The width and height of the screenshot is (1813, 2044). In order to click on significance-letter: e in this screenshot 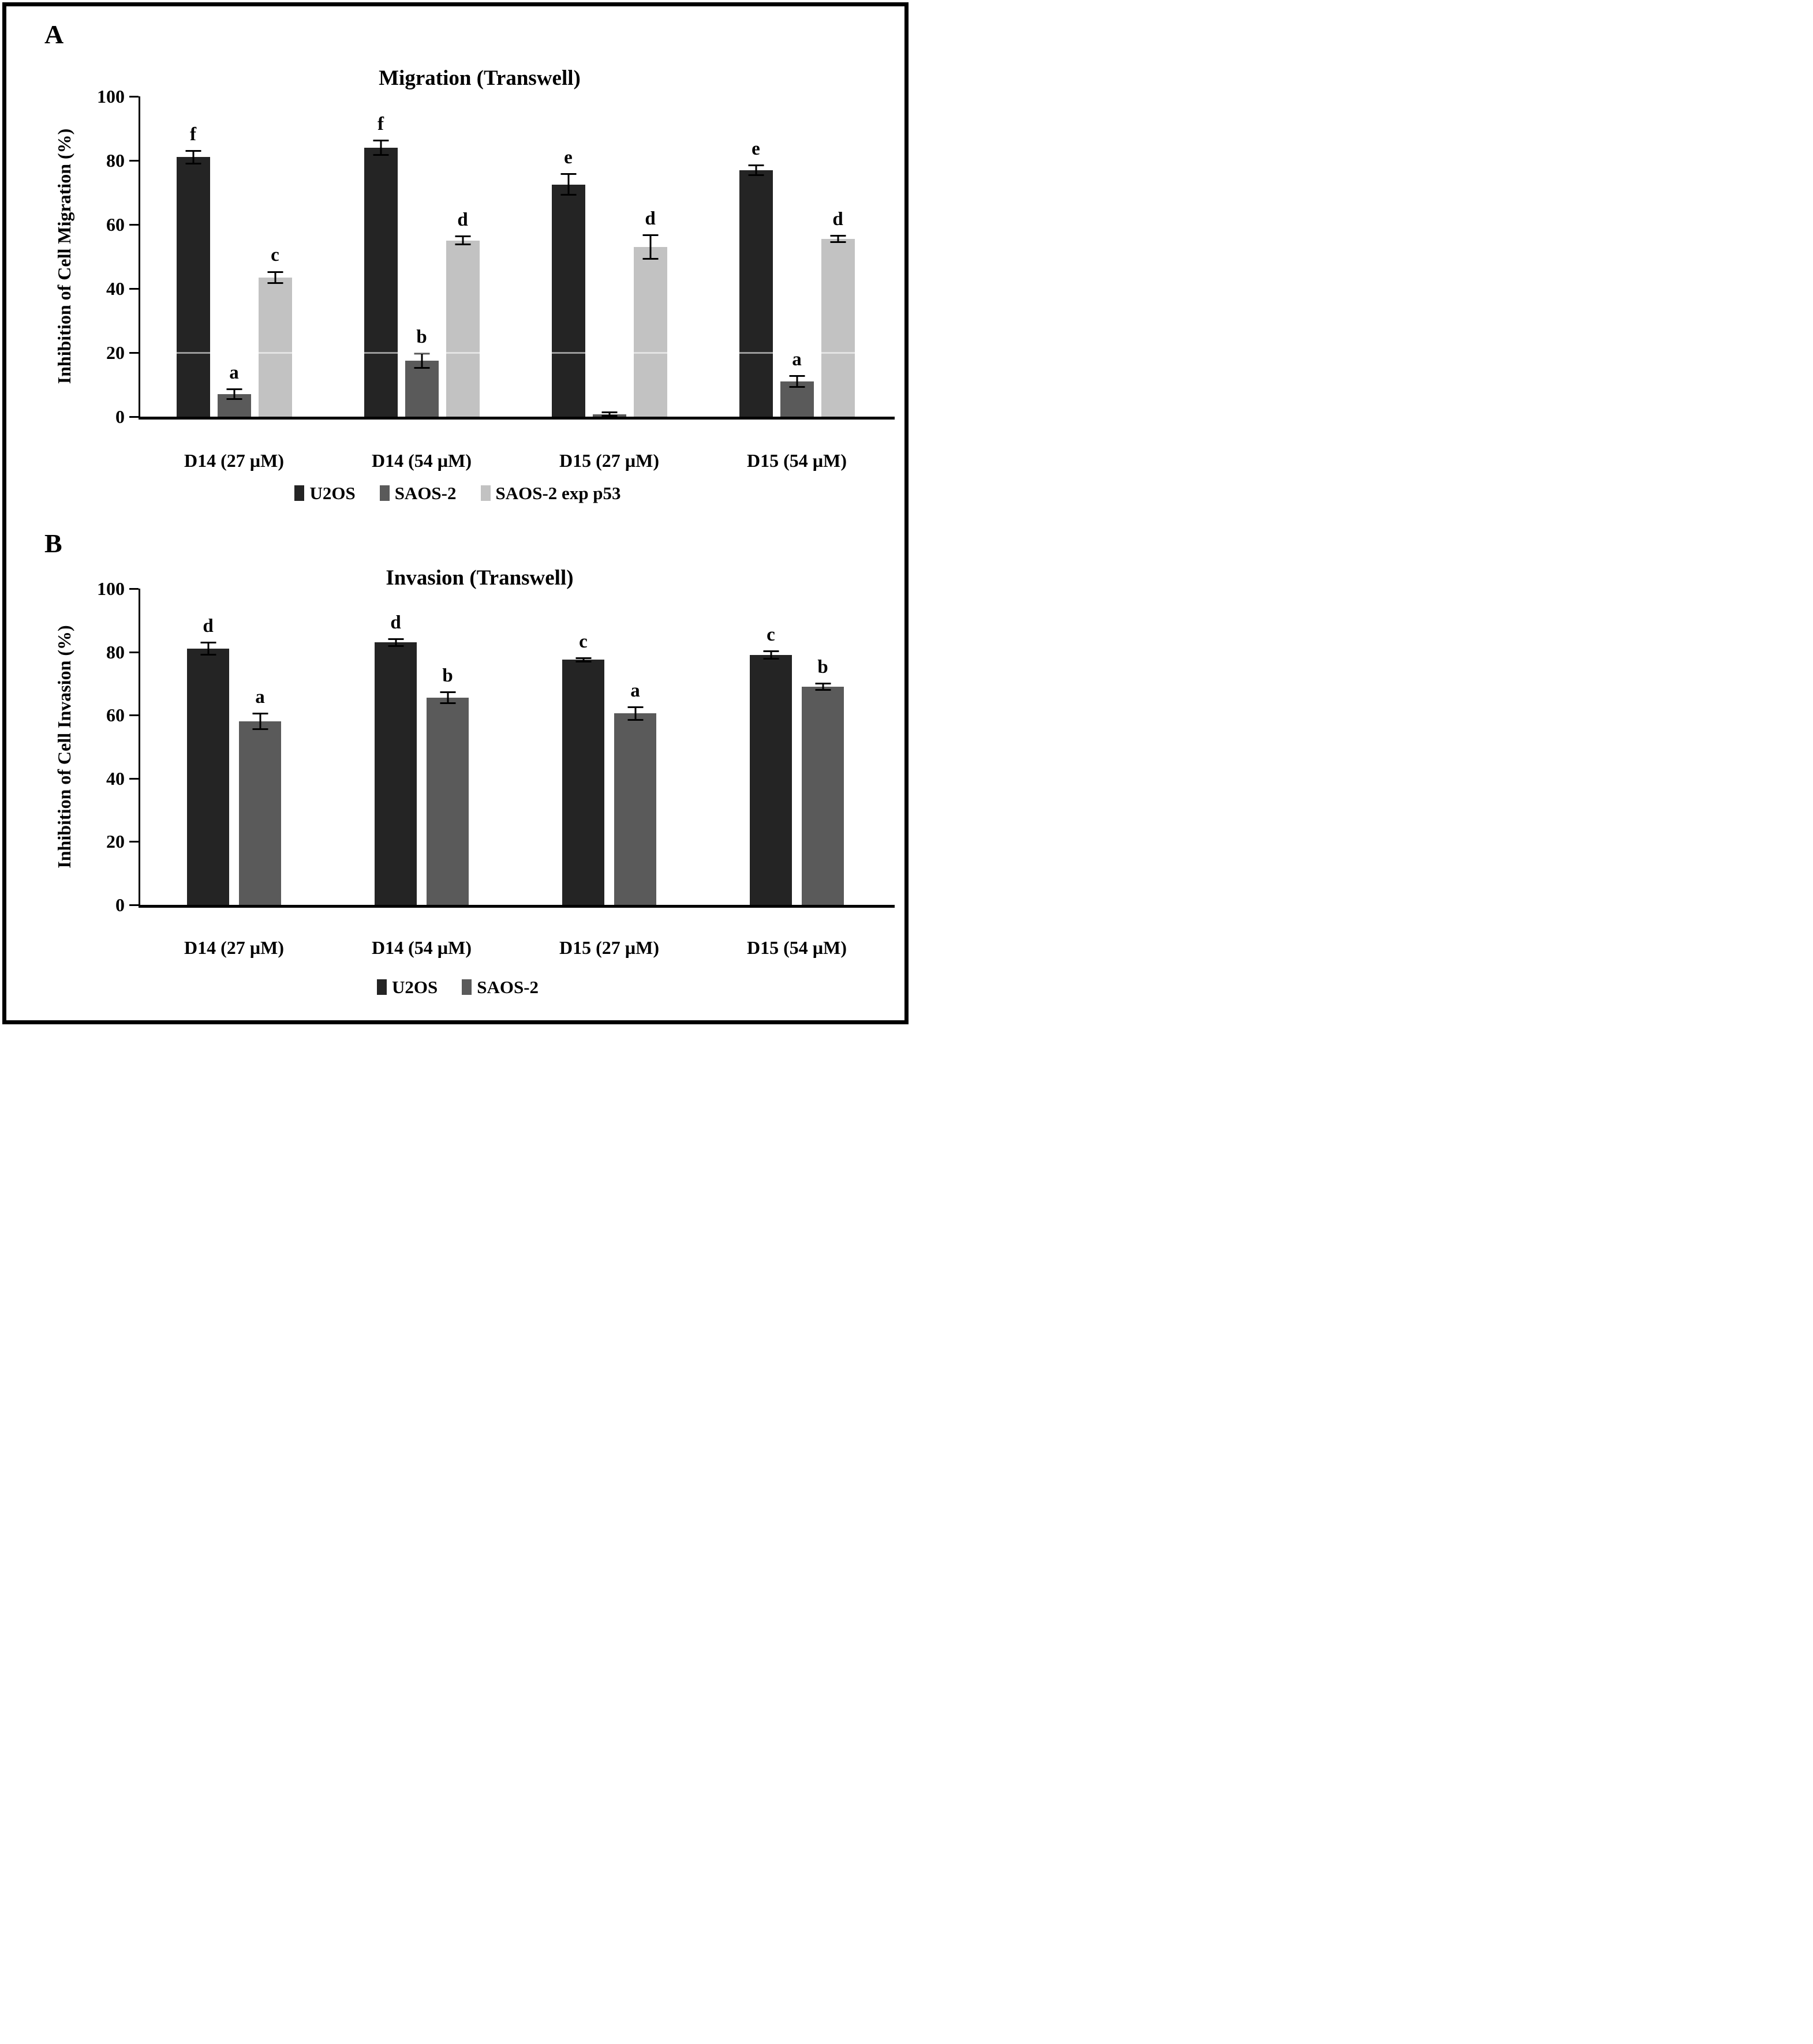, I will do `click(756, 148)`.